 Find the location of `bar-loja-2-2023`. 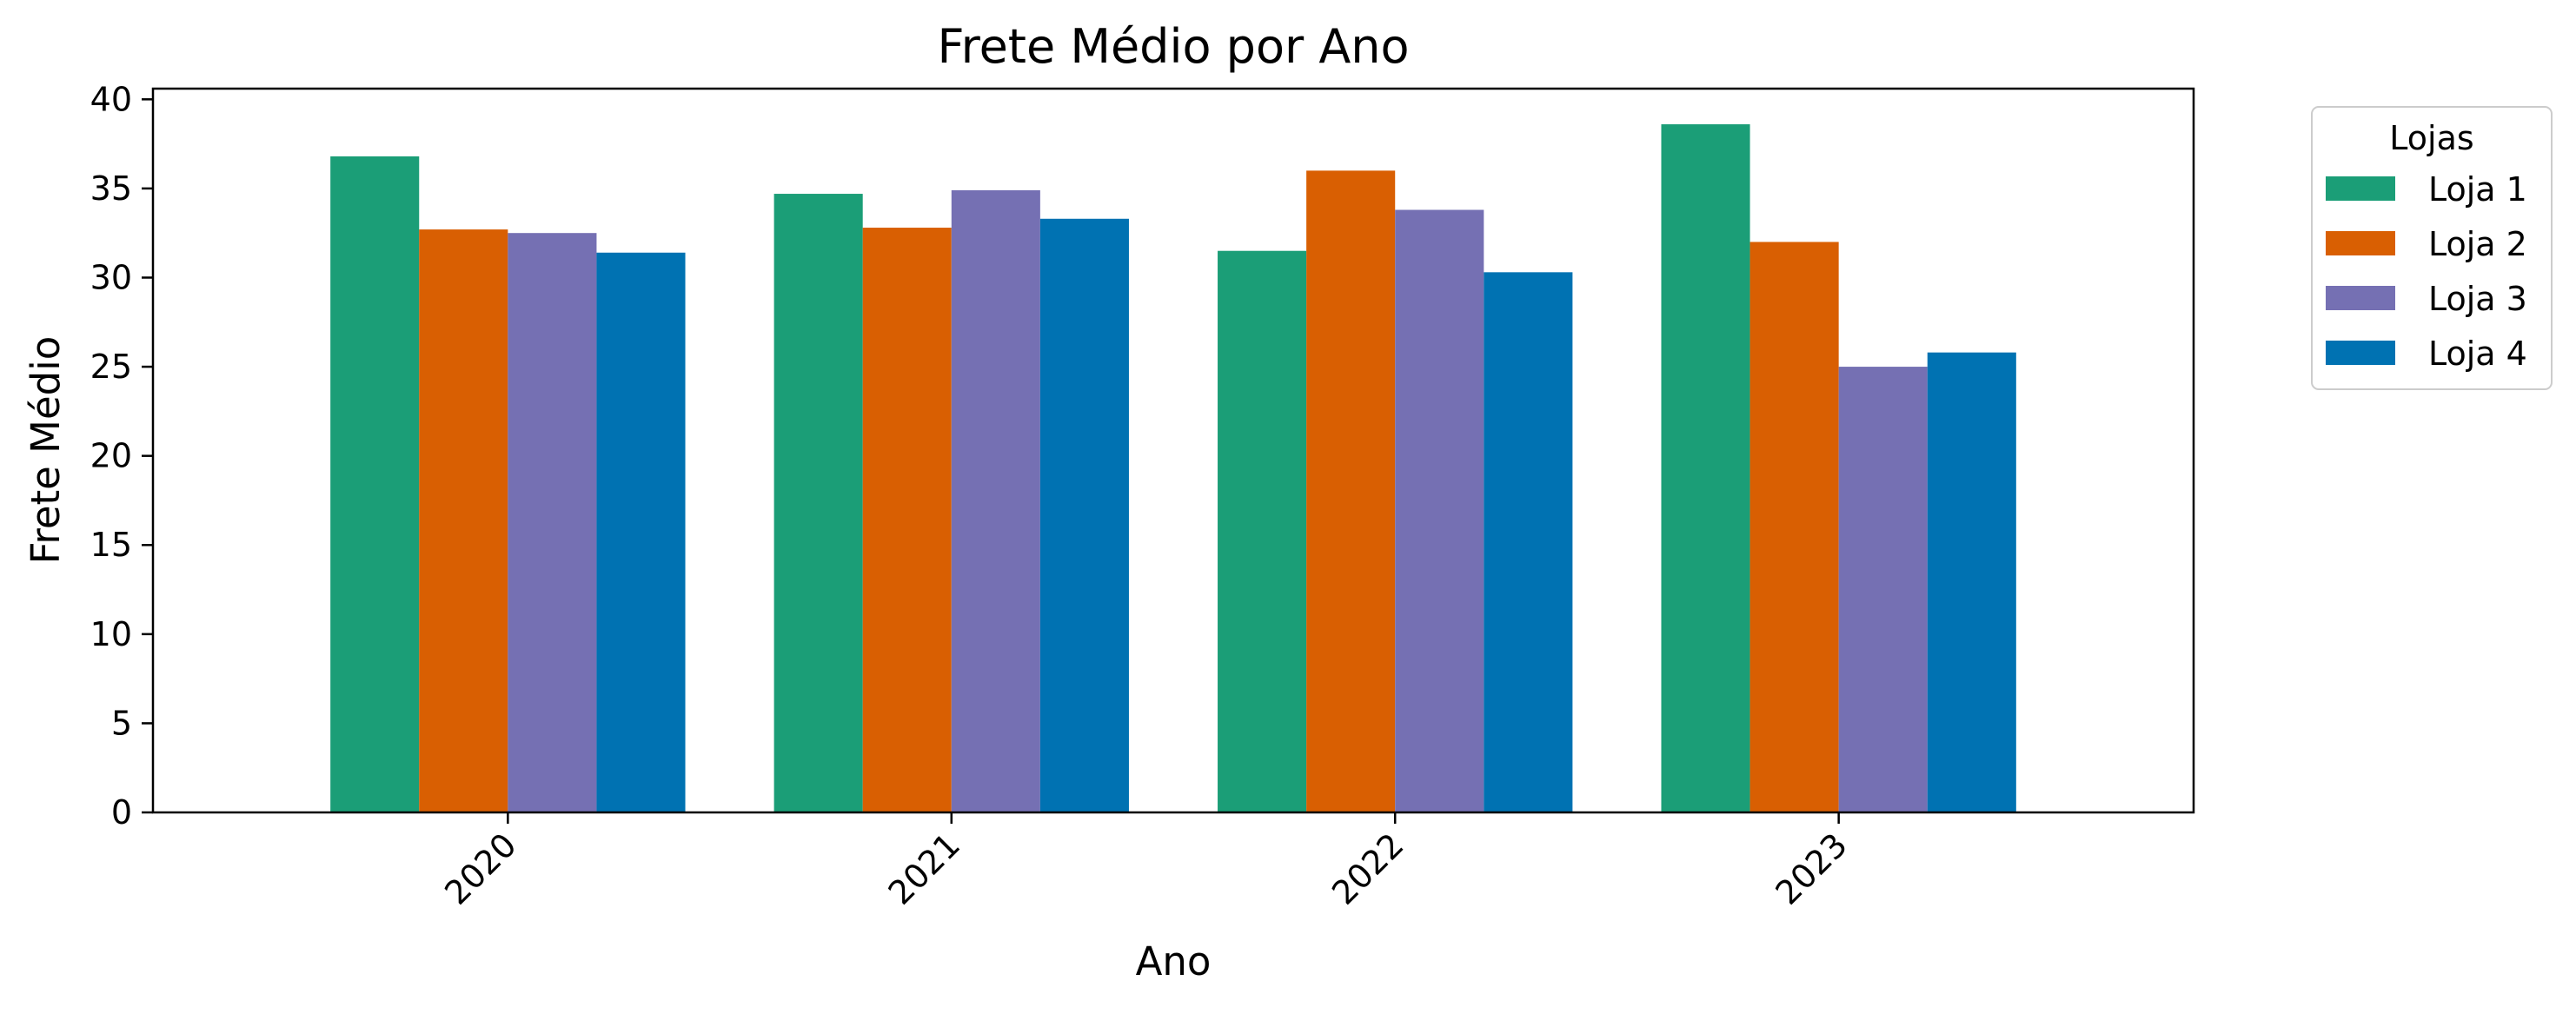

bar-loja-2-2023 is located at coordinates (1794, 528).